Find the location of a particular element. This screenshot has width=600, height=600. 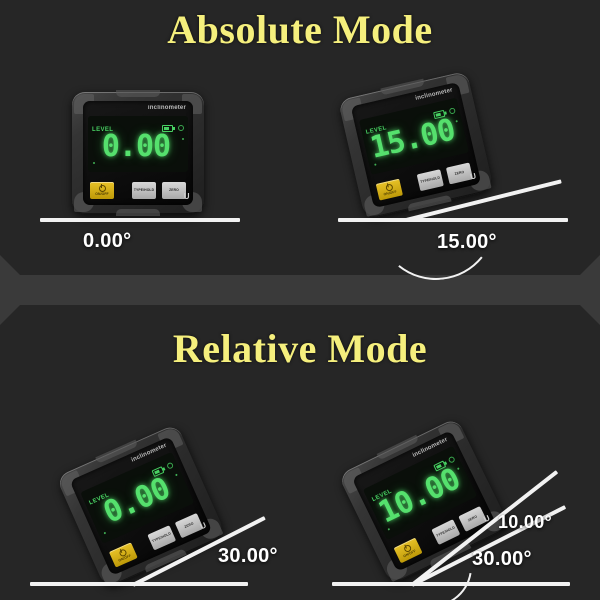

battery-icon is located at coordinates (168, 128).